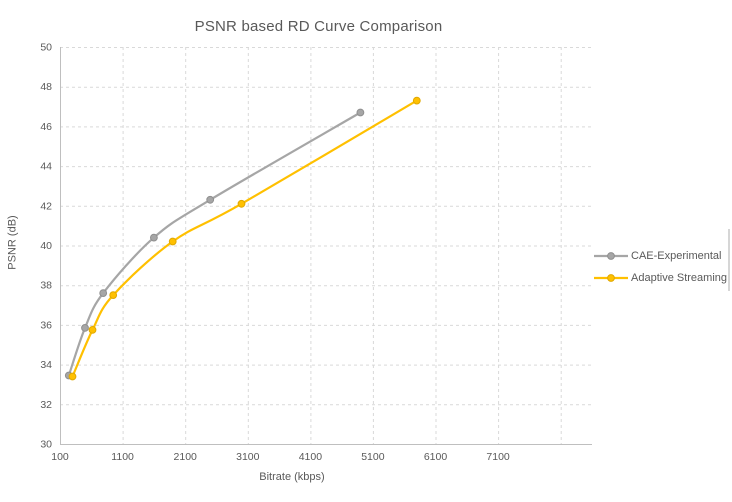 The height and width of the screenshot is (502, 732). I want to click on legend-label: Adaptive Streaming, so click(679, 278).